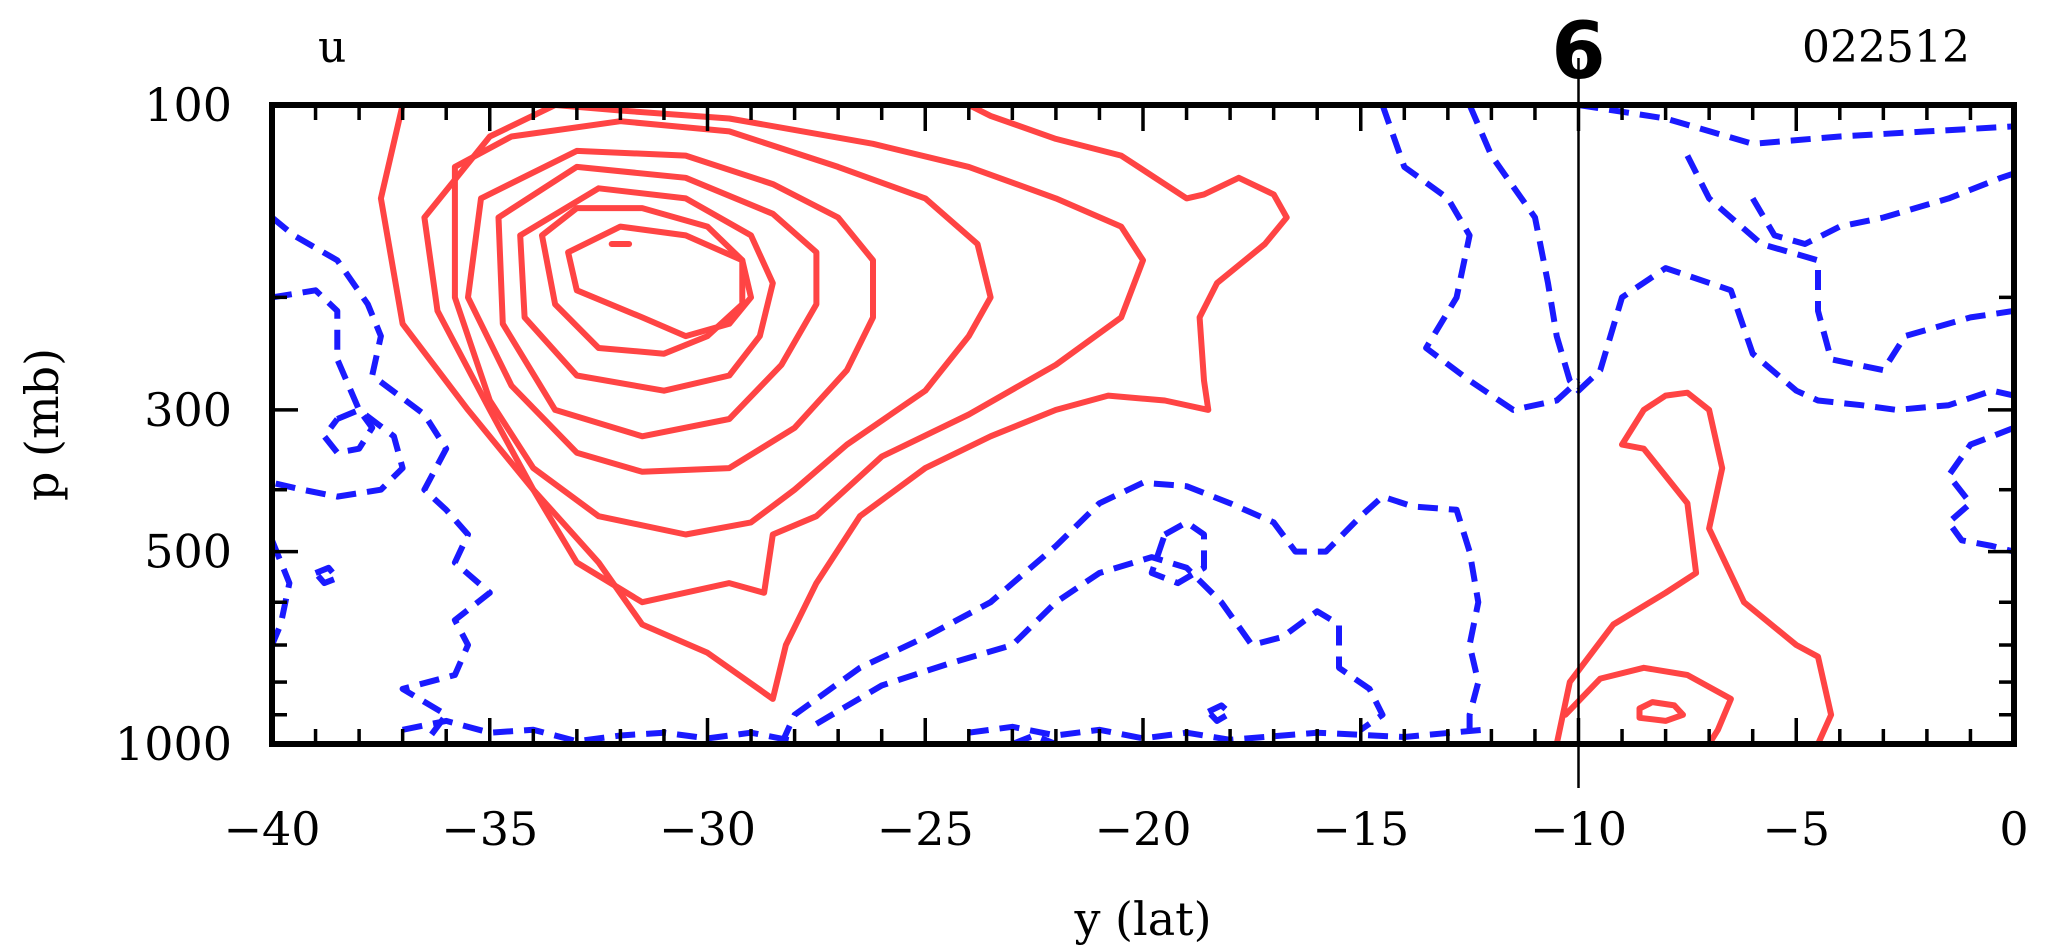  What do you see at coordinates (332, 47) in the screenshot?
I see `variable-label: u` at bounding box center [332, 47].